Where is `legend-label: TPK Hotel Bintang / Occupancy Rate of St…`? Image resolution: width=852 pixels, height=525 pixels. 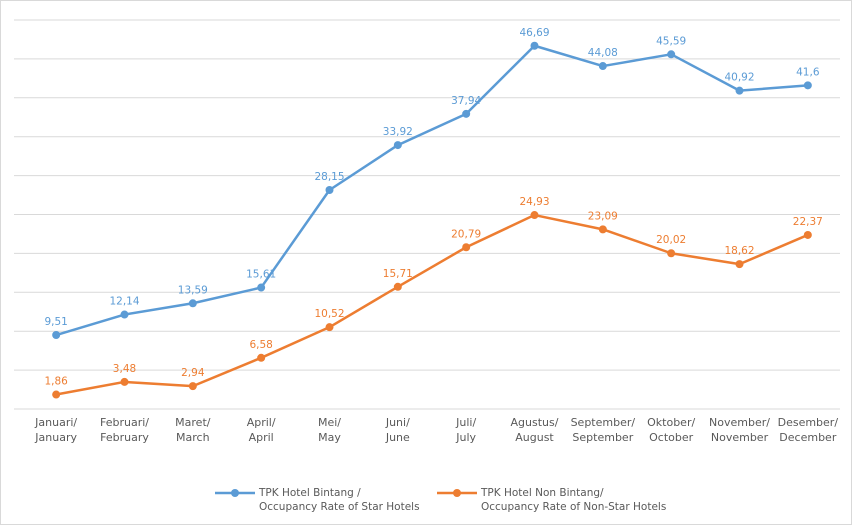
legend-label: TPK Hotel Bintang / Occupancy Rate of St… is located at coordinates (339, 500).